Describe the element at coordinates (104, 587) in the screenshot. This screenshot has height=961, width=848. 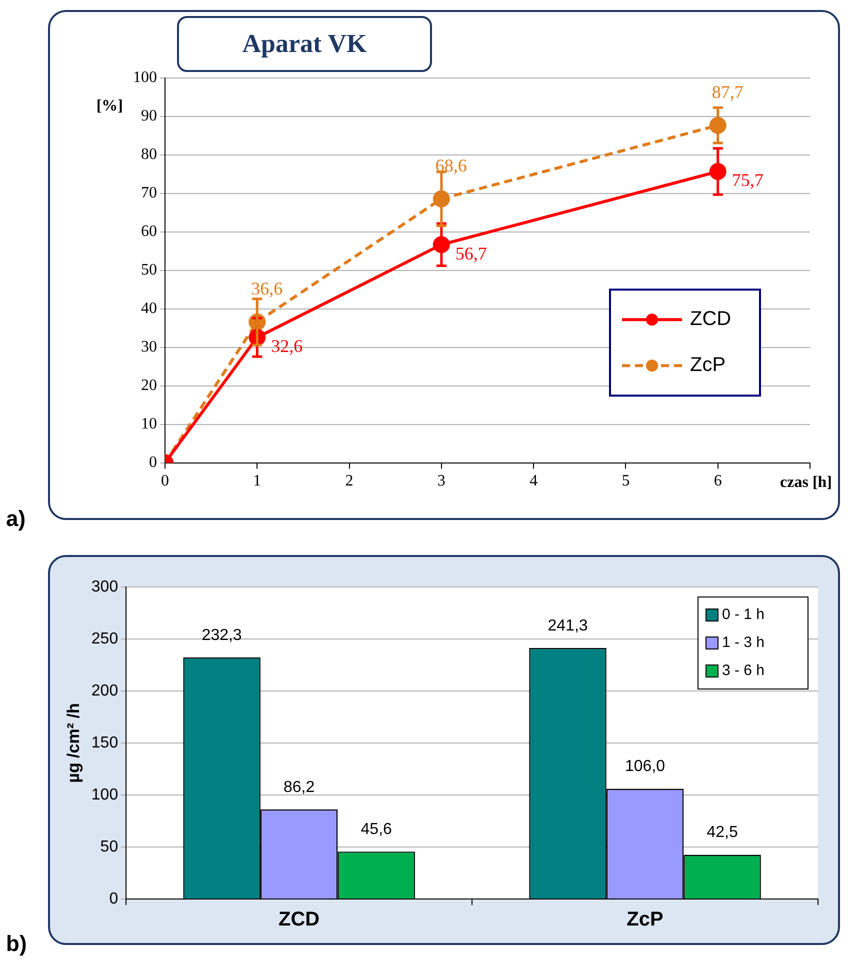
I see `y-tick-label: 300` at that location.